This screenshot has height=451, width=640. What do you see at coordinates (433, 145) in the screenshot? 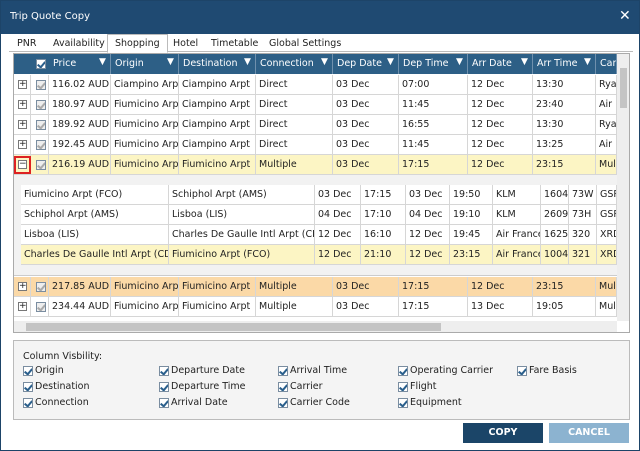
I see `grid-cell: 11:45` at bounding box center [433, 145].